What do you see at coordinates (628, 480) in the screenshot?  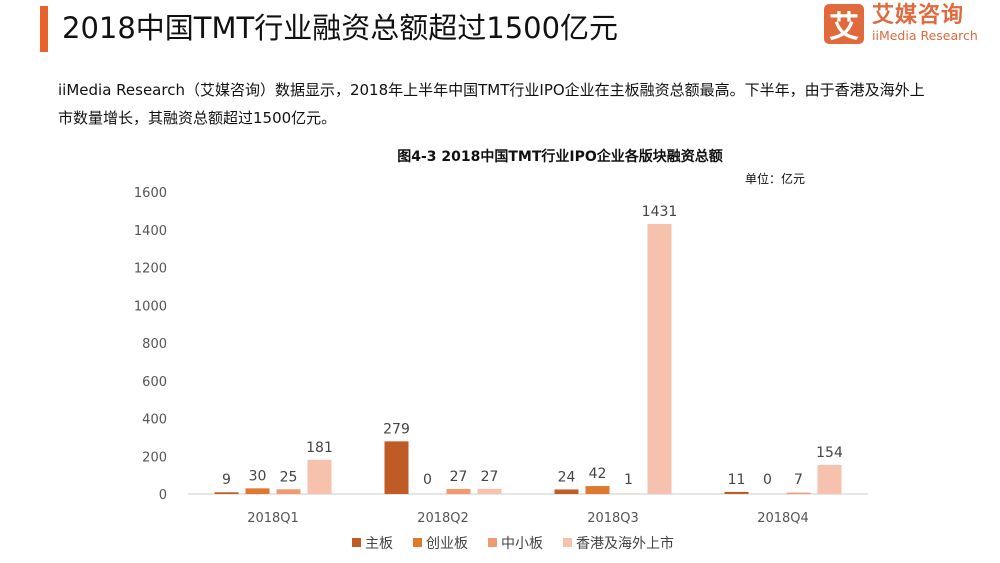 I see `data-label: 1` at bounding box center [628, 480].